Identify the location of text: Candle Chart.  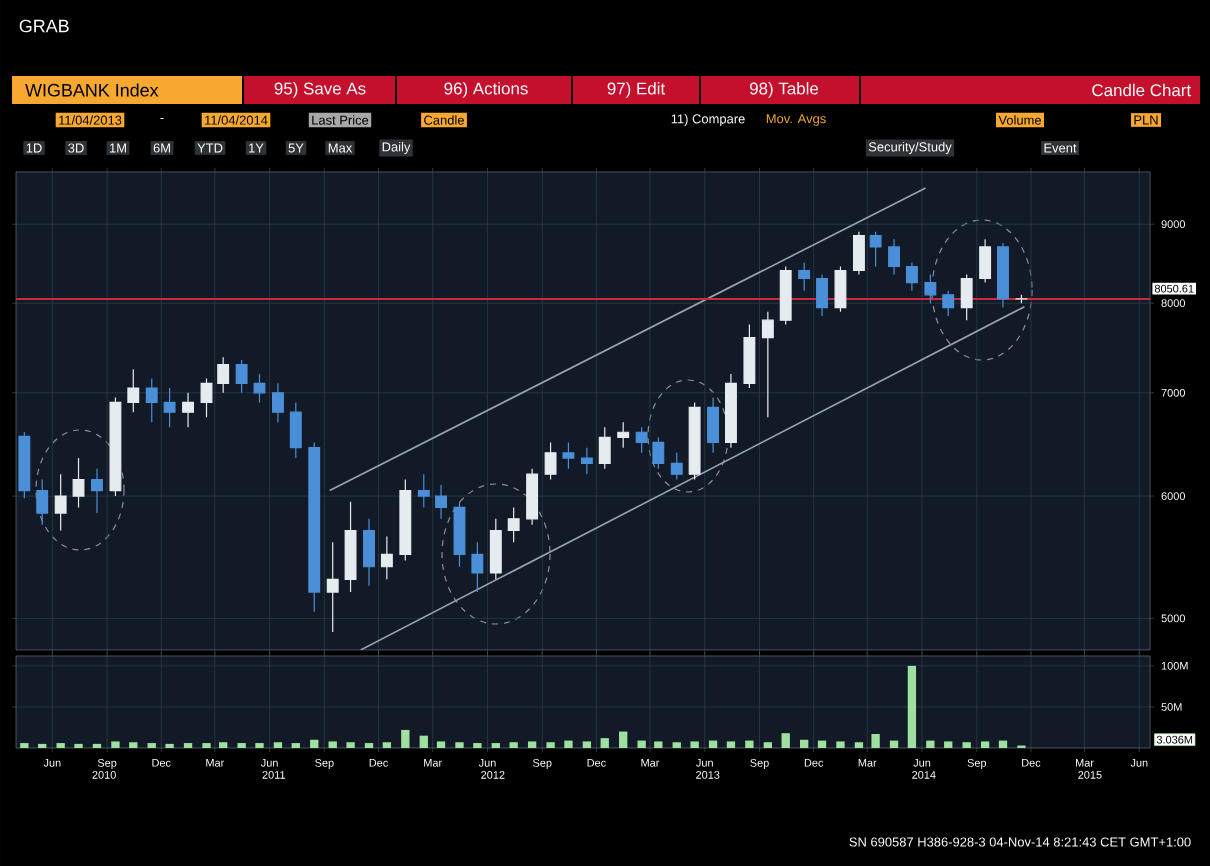
(1142, 90).